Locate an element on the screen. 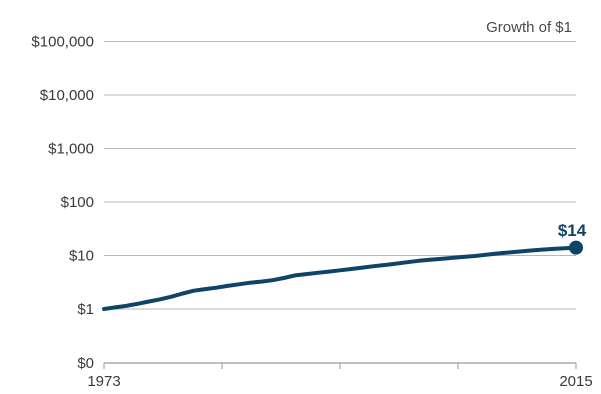 This screenshot has width=601, height=394. end-value-label: $14 is located at coordinates (572, 230).